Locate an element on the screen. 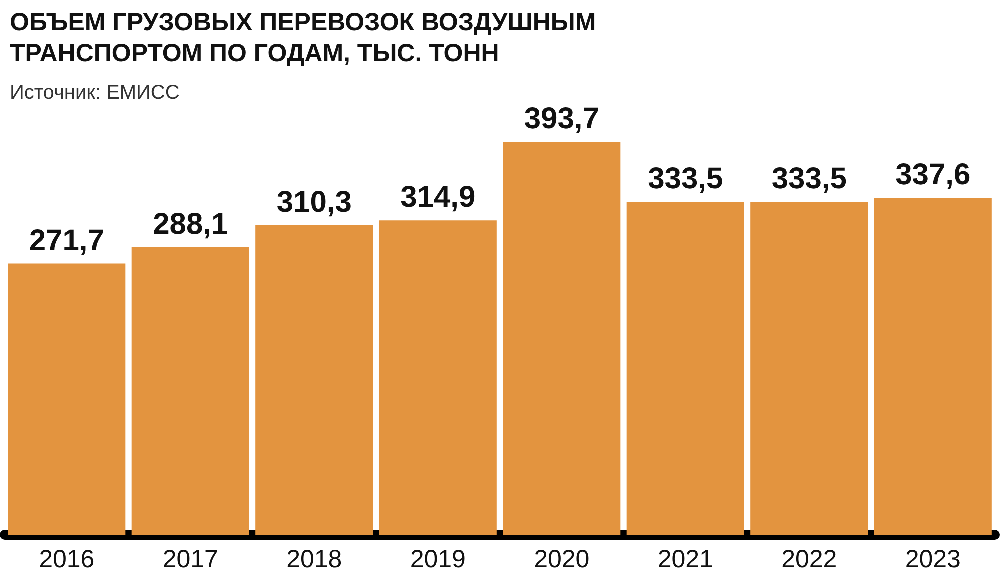 Image resolution: width=1000 pixels, height=575 pixels. x-tick-label: 2019 is located at coordinates (438, 560).